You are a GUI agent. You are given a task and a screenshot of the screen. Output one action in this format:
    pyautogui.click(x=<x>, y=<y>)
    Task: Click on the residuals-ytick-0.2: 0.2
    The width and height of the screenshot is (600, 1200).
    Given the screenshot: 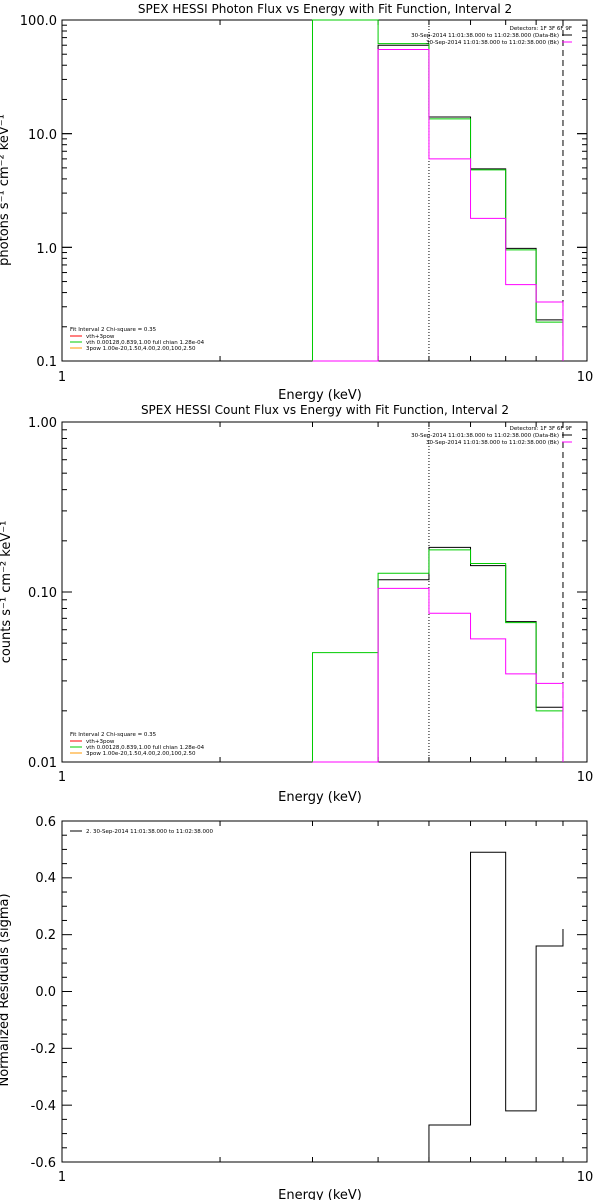 What is the action you would take?
    pyautogui.click(x=45, y=935)
    